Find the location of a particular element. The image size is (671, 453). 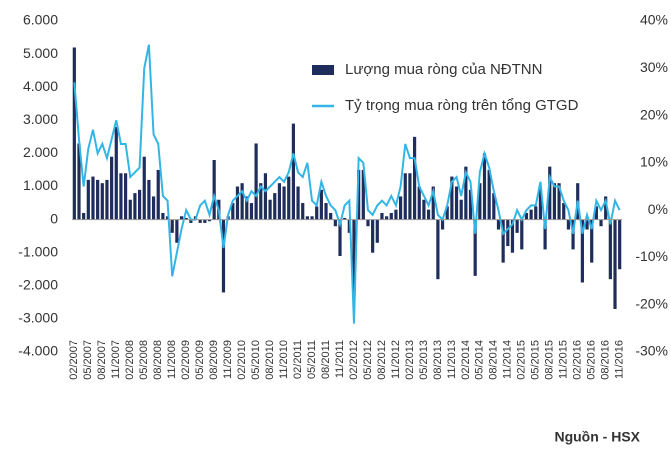

y-tick-label: 0 is located at coordinates (54, 218).